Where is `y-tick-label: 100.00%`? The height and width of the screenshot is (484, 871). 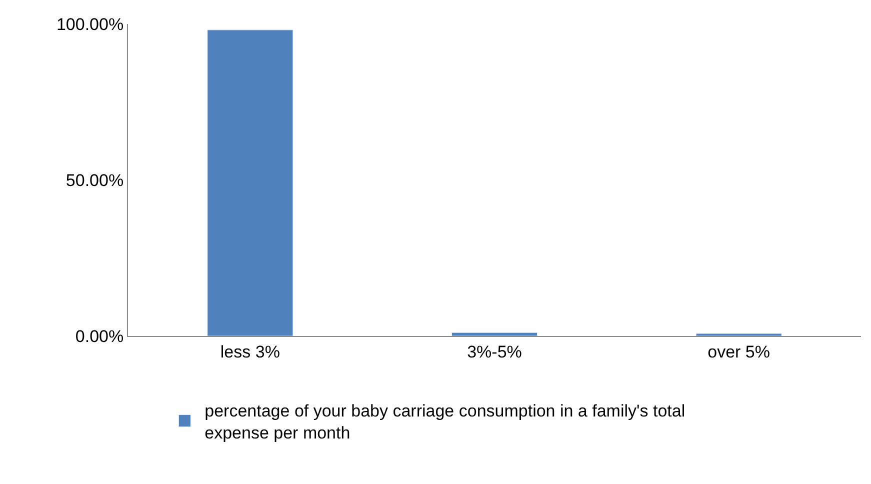 y-tick-label: 100.00% is located at coordinates (90, 24).